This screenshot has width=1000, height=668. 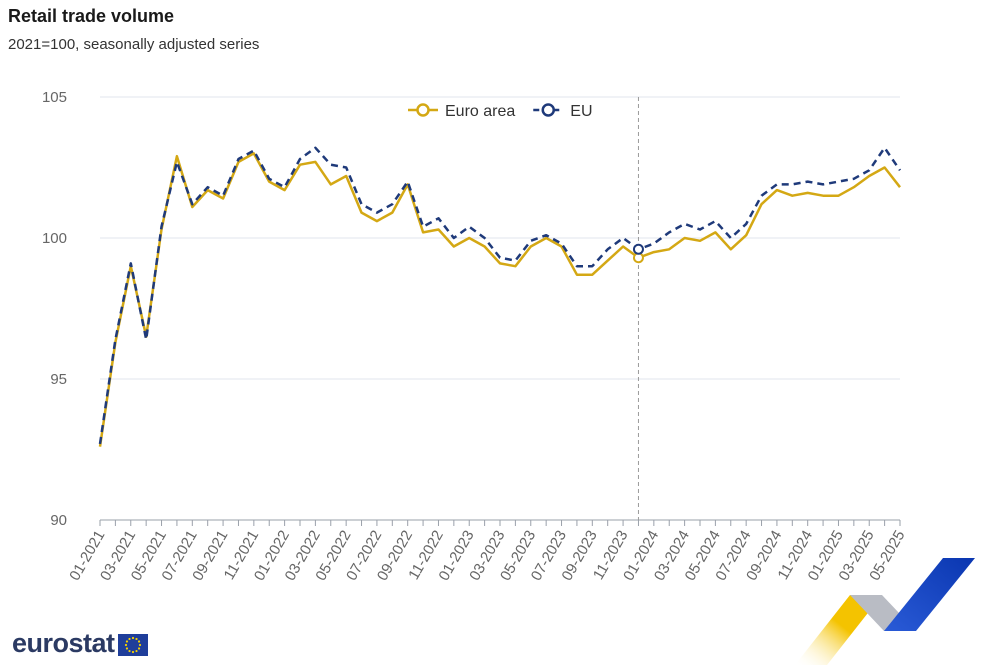 What do you see at coordinates (91, 16) in the screenshot?
I see `chart-title: Retail trade volume` at bounding box center [91, 16].